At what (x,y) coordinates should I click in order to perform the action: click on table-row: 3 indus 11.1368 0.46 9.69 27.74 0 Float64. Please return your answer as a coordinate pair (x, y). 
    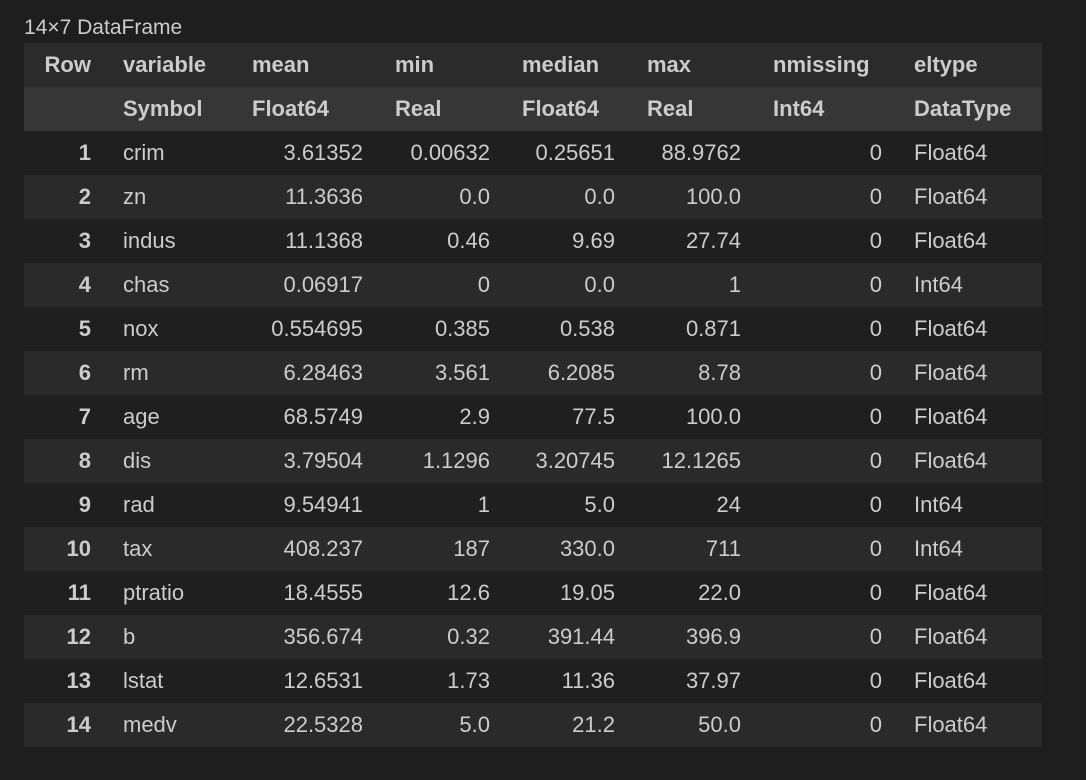
    Looking at the image, I should click on (533, 241).